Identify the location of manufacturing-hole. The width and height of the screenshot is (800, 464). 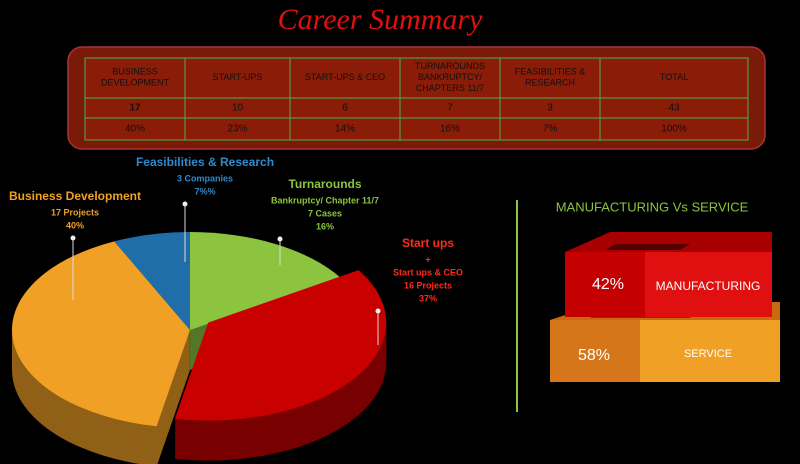
(647, 247).